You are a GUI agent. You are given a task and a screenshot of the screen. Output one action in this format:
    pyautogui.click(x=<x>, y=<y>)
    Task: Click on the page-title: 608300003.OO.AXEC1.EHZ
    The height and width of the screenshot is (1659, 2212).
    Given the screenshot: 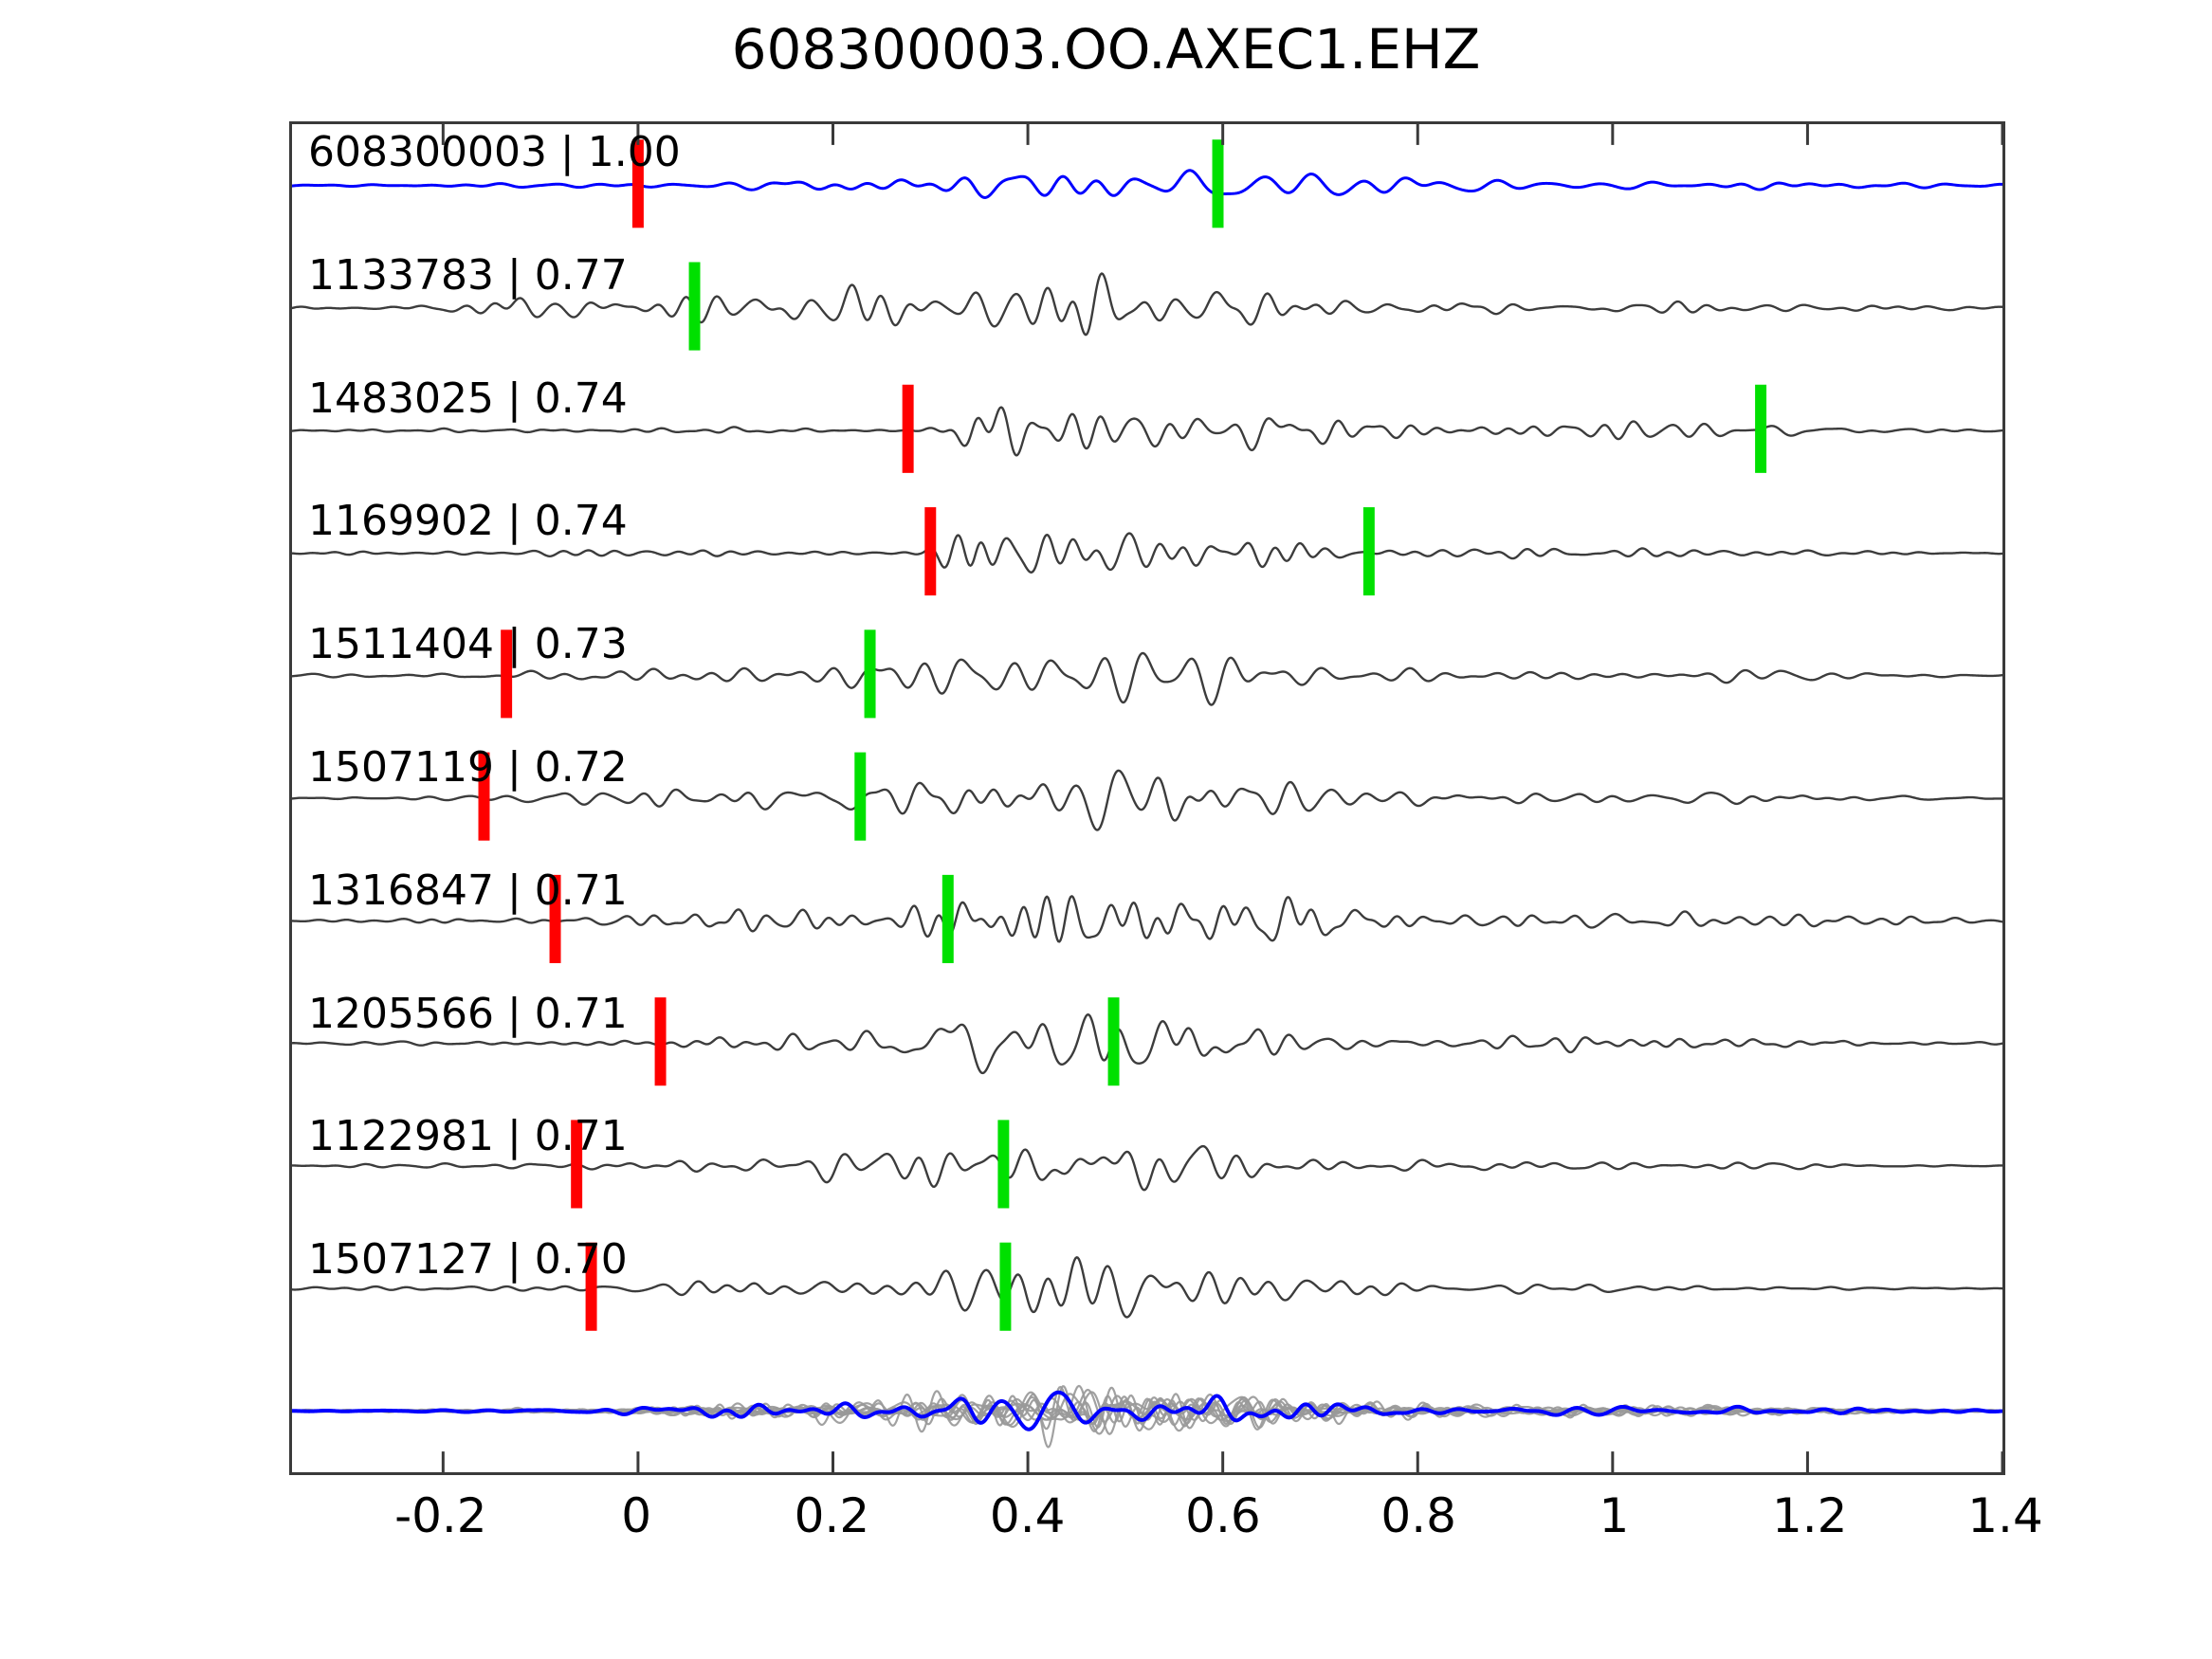 What is the action you would take?
    pyautogui.click(x=1106, y=49)
    